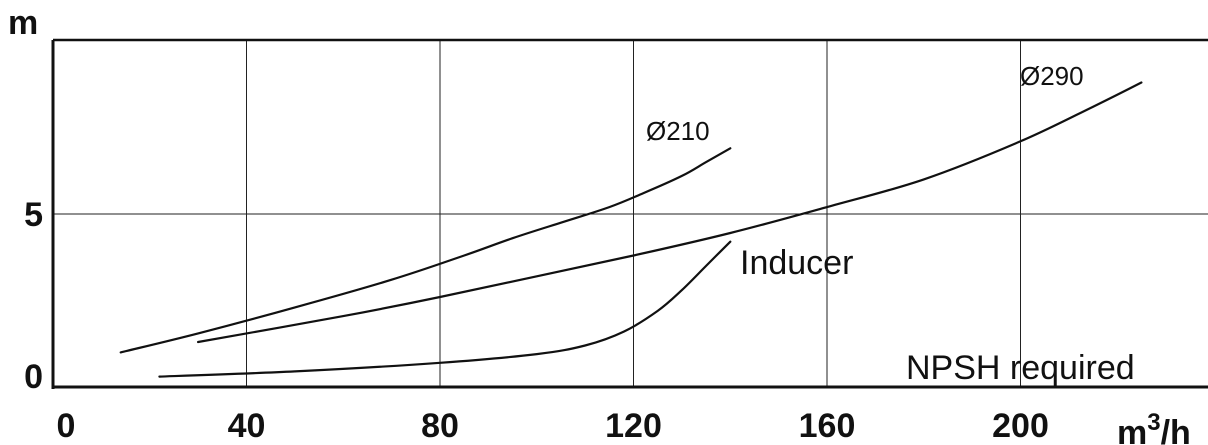 This screenshot has height=445, width=1208. What do you see at coordinates (66, 426) in the screenshot?
I see `x-tick-label-0: 0` at bounding box center [66, 426].